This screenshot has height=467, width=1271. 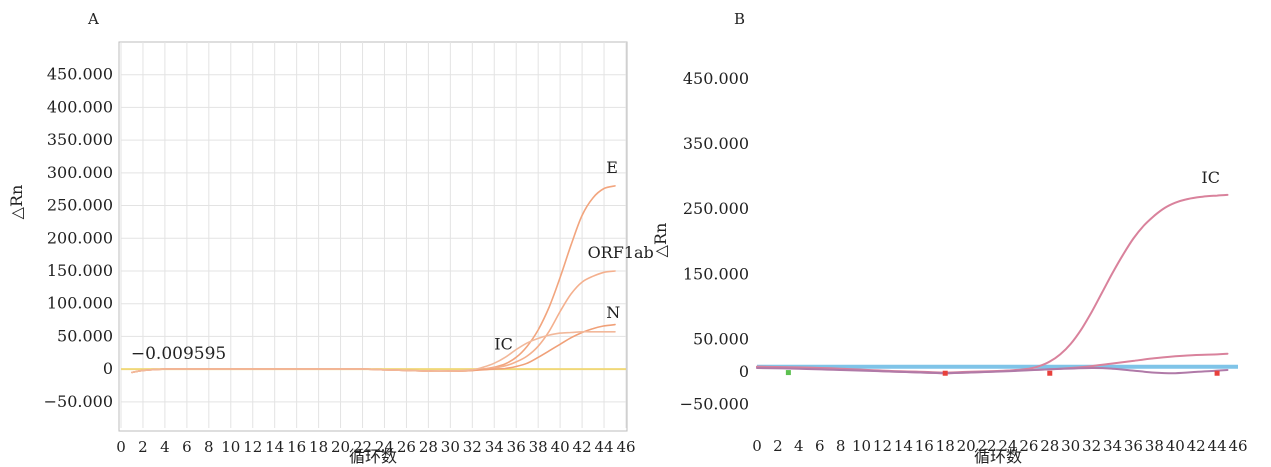 What do you see at coordinates (80, 106) in the screenshot?
I see `y-tick-label: 400.000` at bounding box center [80, 106].